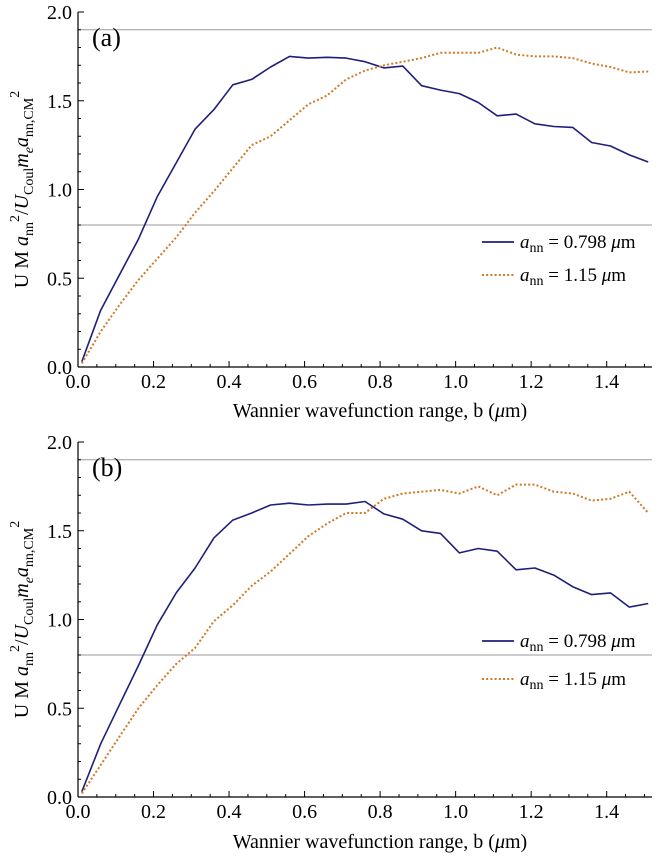  What do you see at coordinates (107, 467) in the screenshot?
I see `panel-label: (b)` at bounding box center [107, 467].